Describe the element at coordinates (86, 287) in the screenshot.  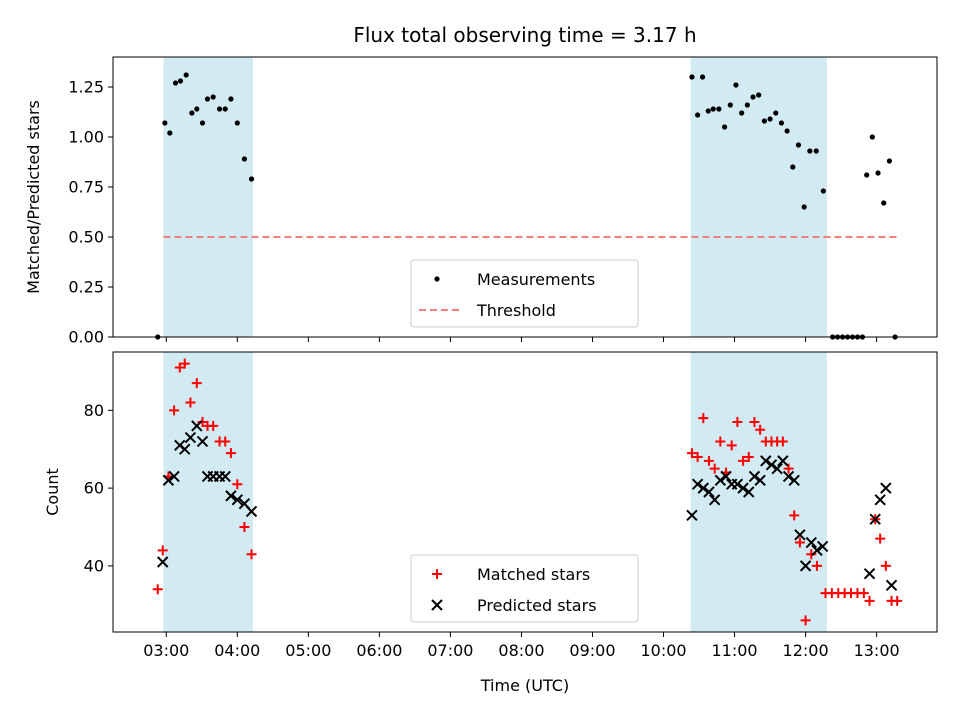
I see `y-tick-label: 0.25` at that location.